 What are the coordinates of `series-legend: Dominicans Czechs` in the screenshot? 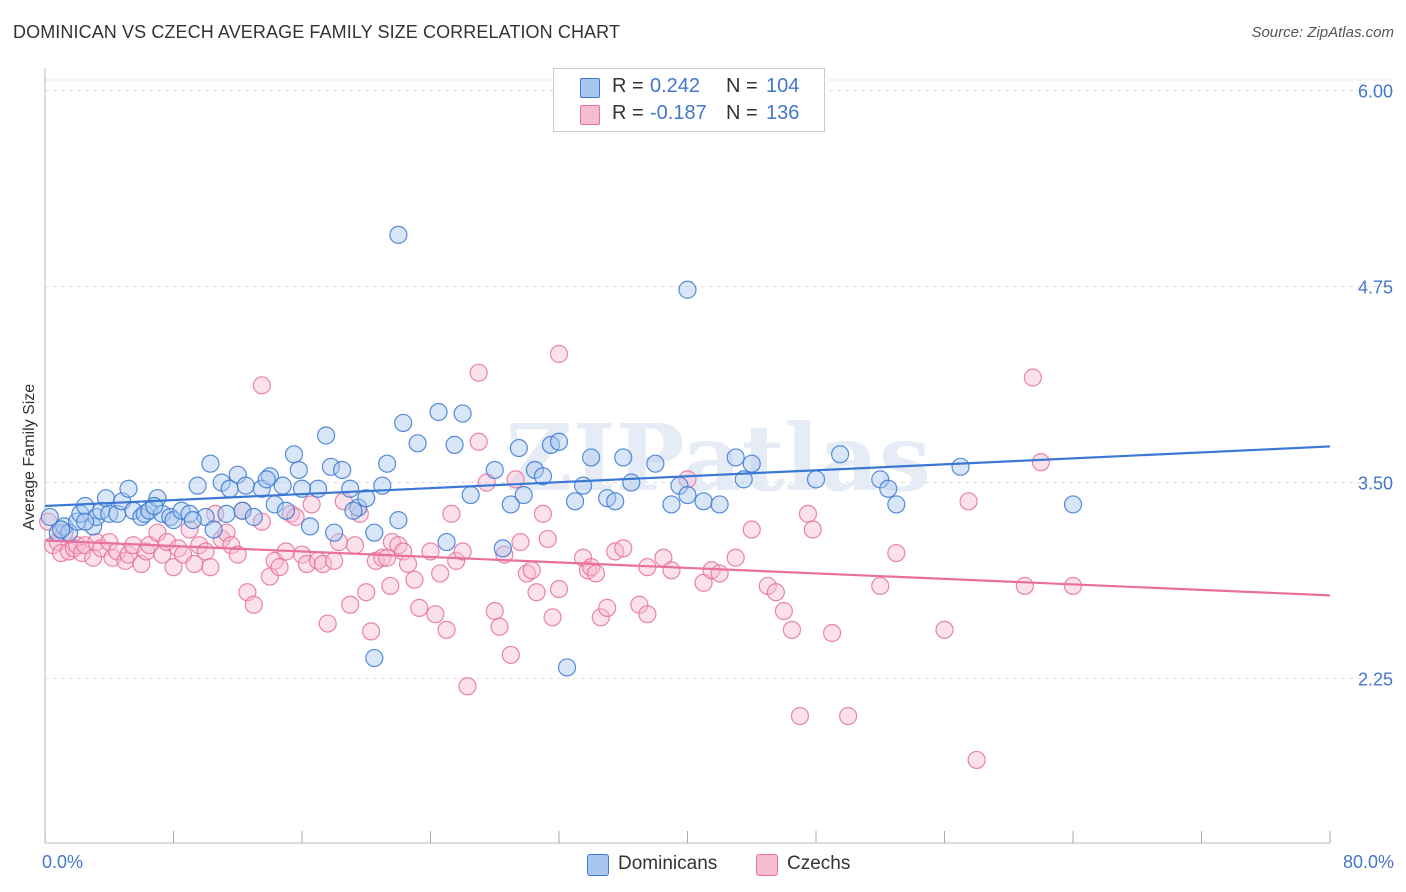 It's located at (703, 865).